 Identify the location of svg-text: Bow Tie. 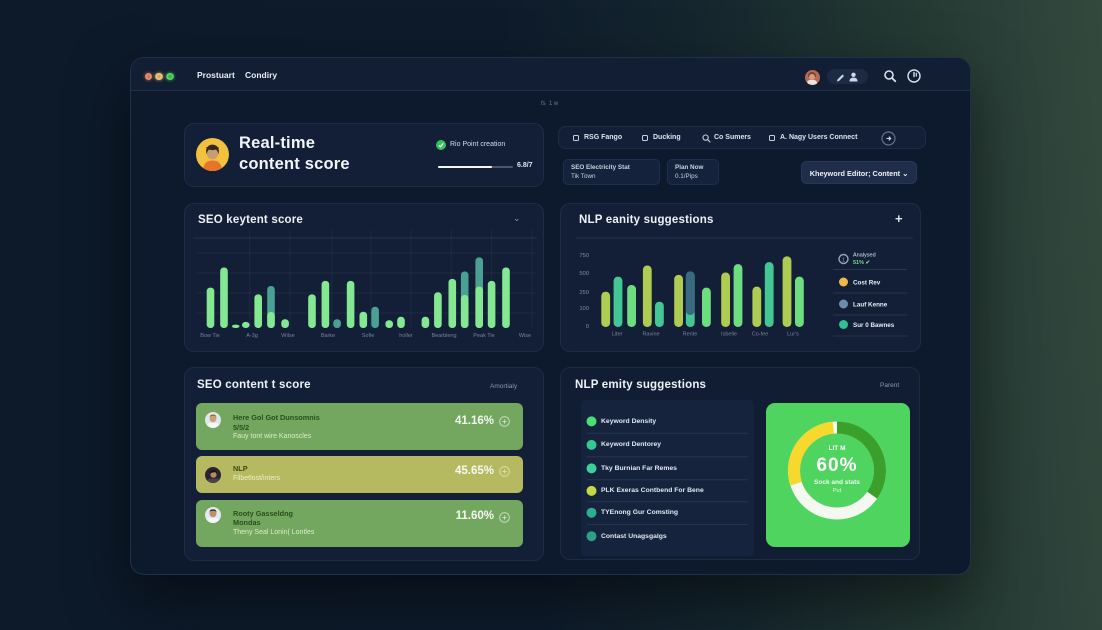
(210, 336).